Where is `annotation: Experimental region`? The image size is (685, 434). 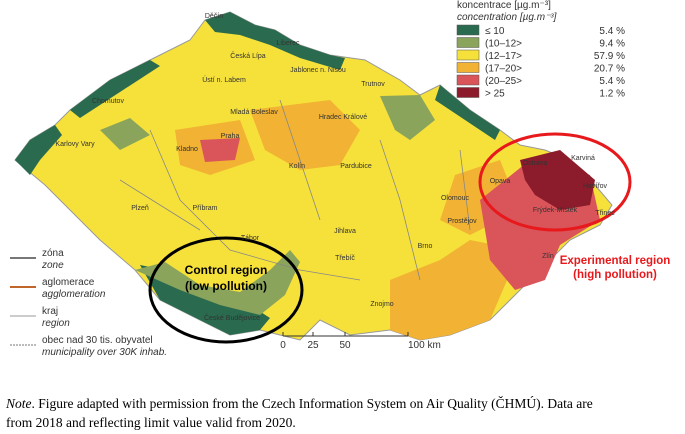 annotation: Experimental region is located at coordinates (615, 261).